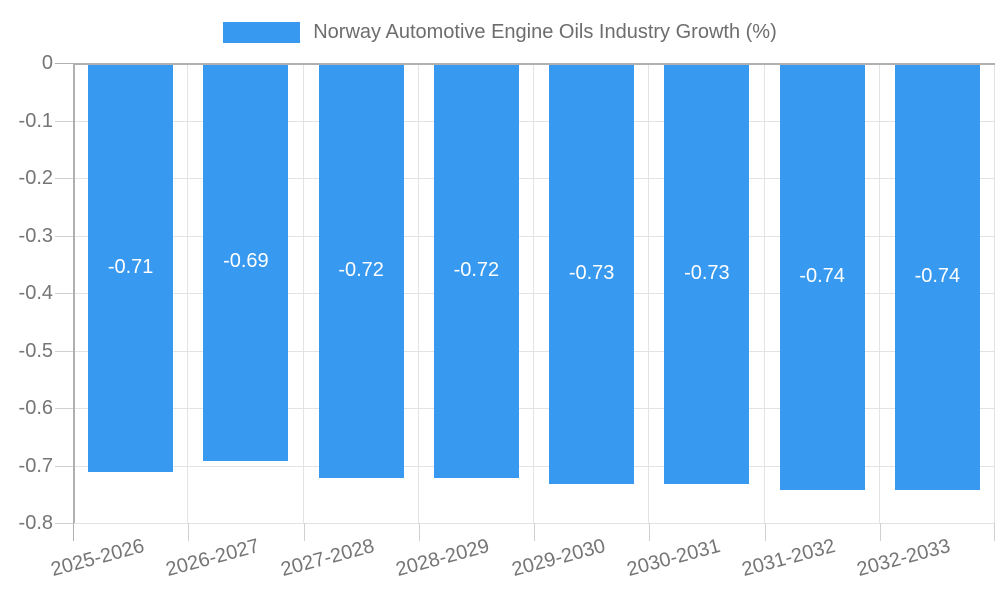  I want to click on bar-2032-2033: -0.74, so click(937, 277).